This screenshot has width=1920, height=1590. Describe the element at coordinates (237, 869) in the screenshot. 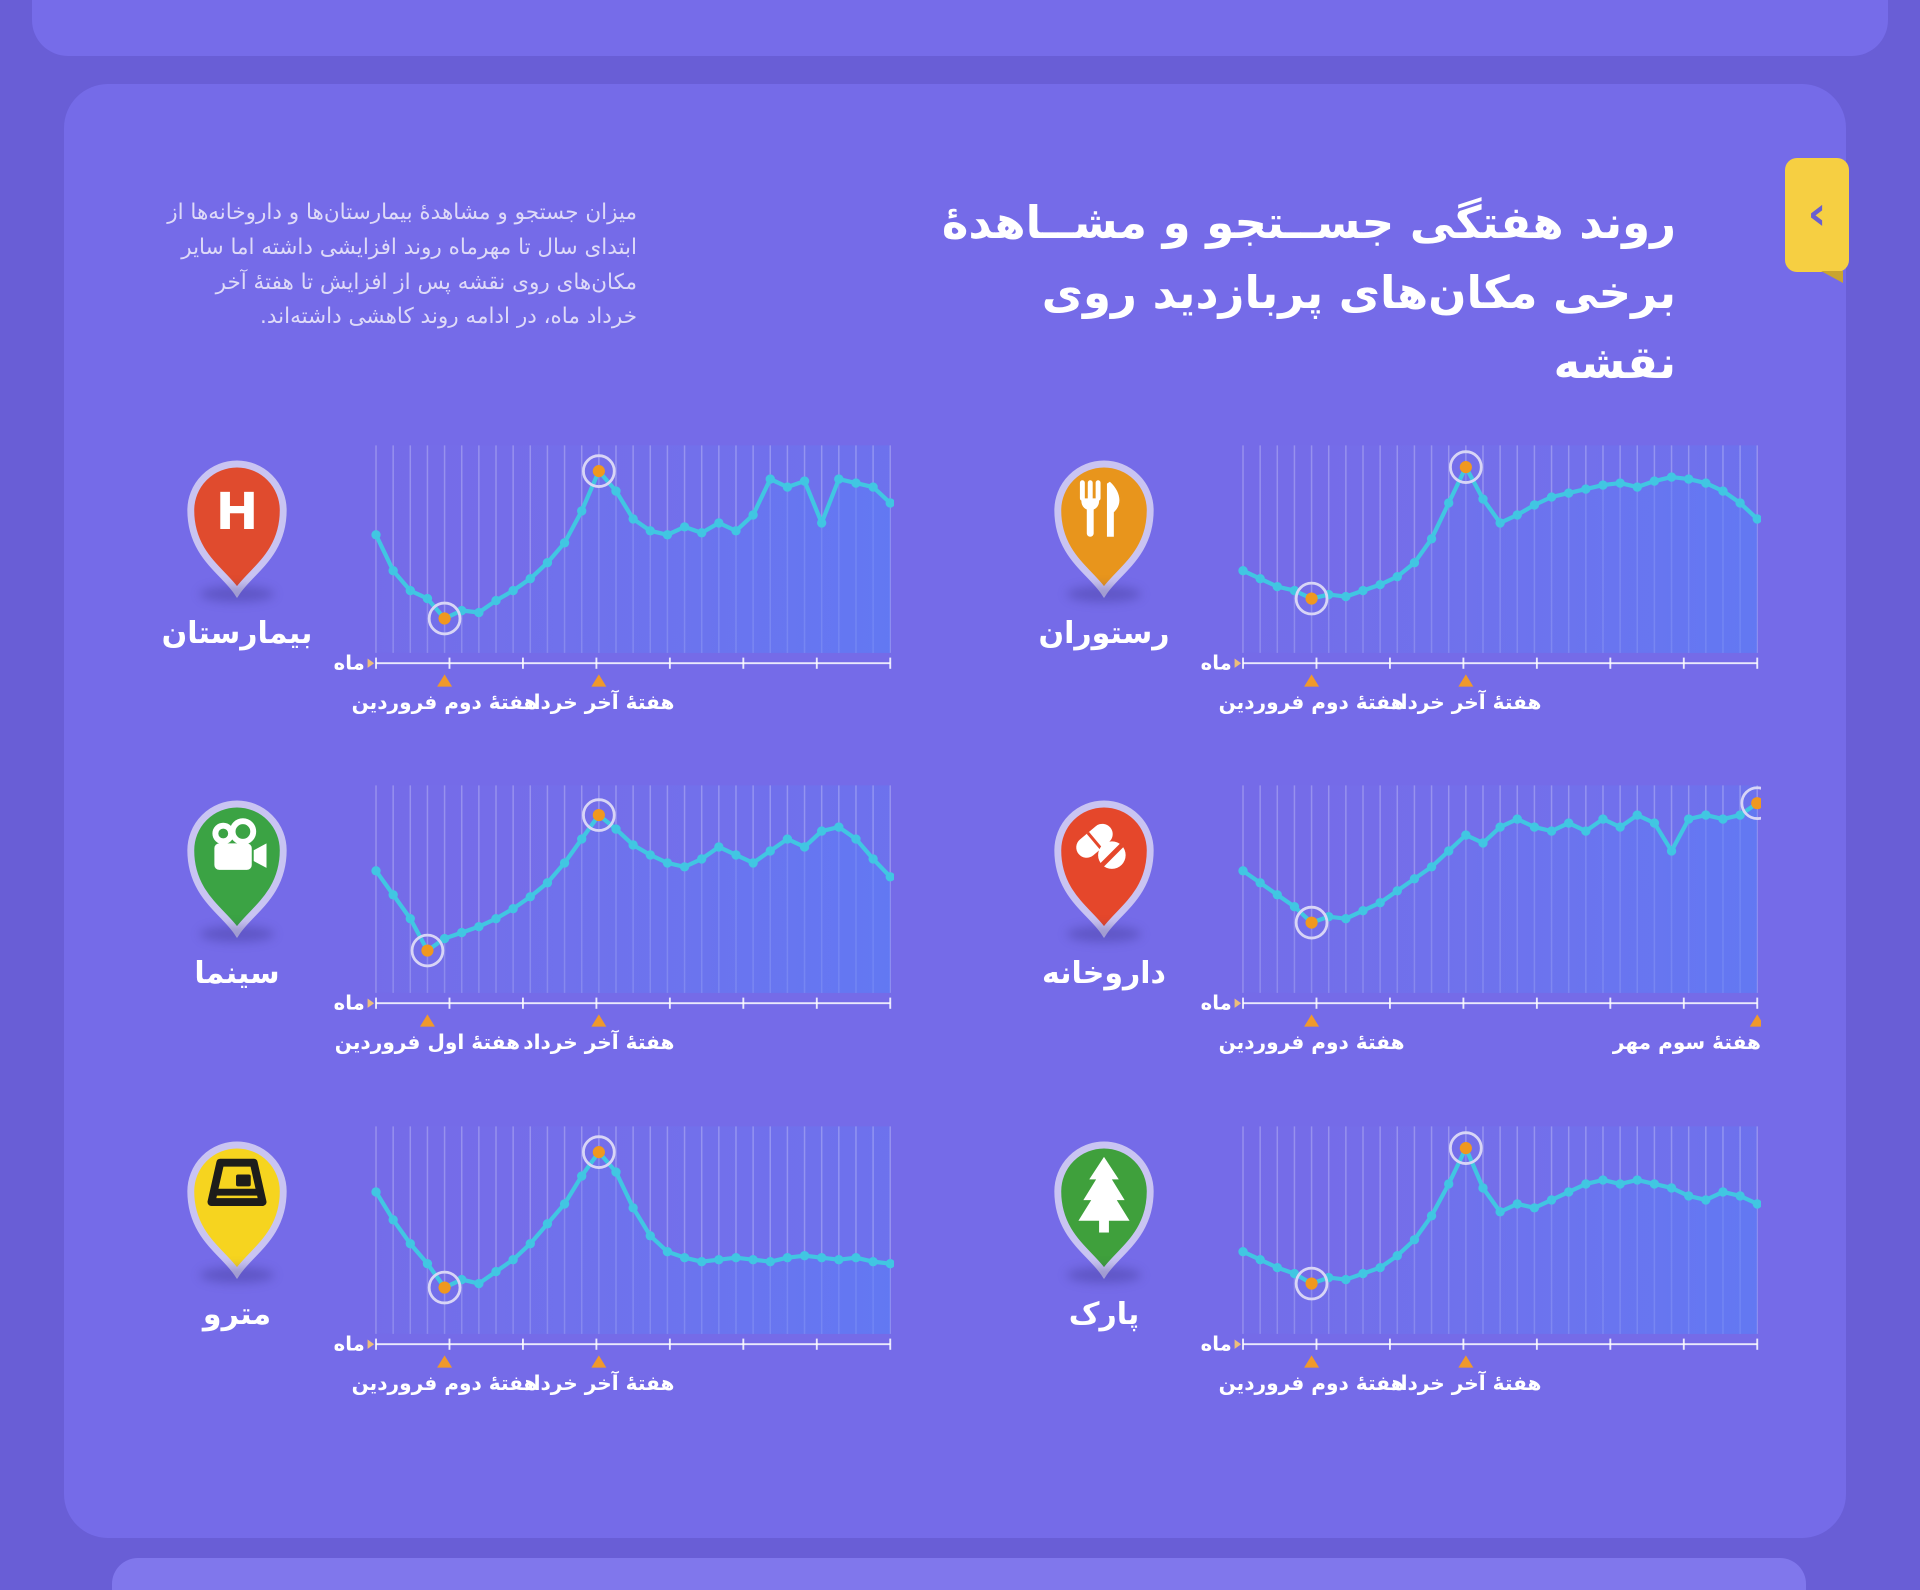

I see `cinema-pin-icon` at that location.